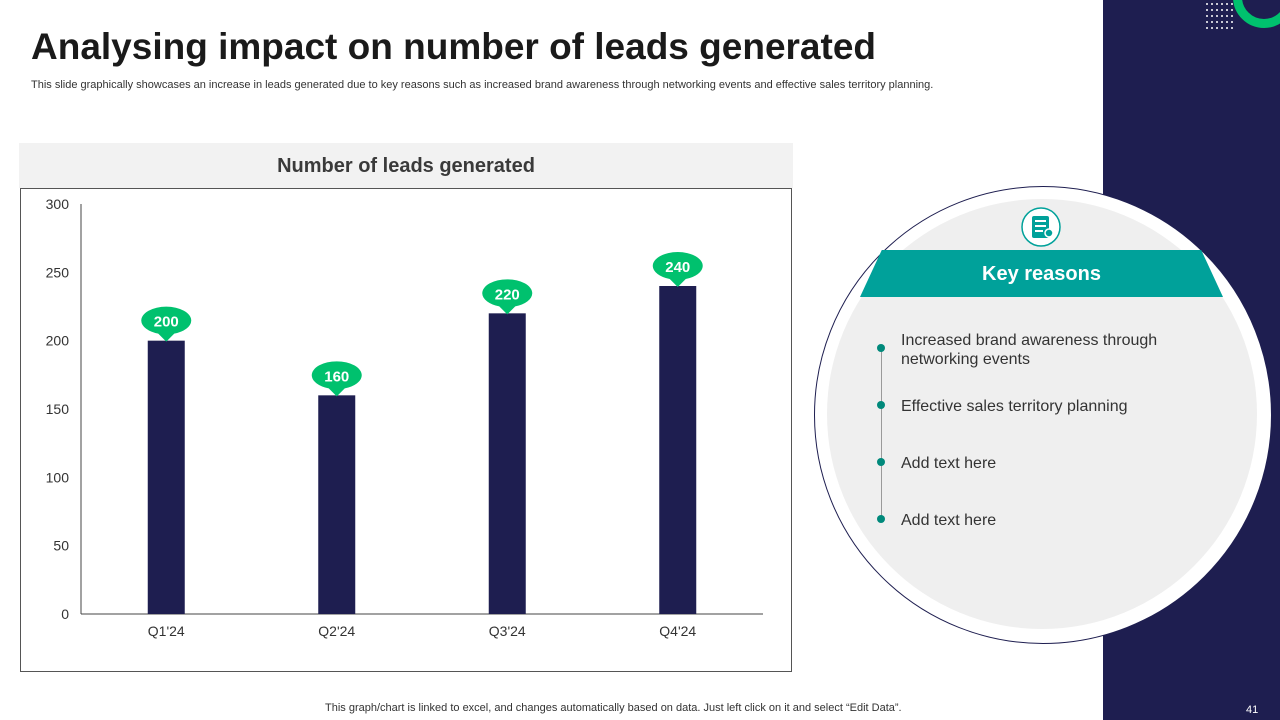 The image size is (1280, 720). What do you see at coordinates (65, 614) in the screenshot?
I see `y-tick-label: 0` at bounding box center [65, 614].